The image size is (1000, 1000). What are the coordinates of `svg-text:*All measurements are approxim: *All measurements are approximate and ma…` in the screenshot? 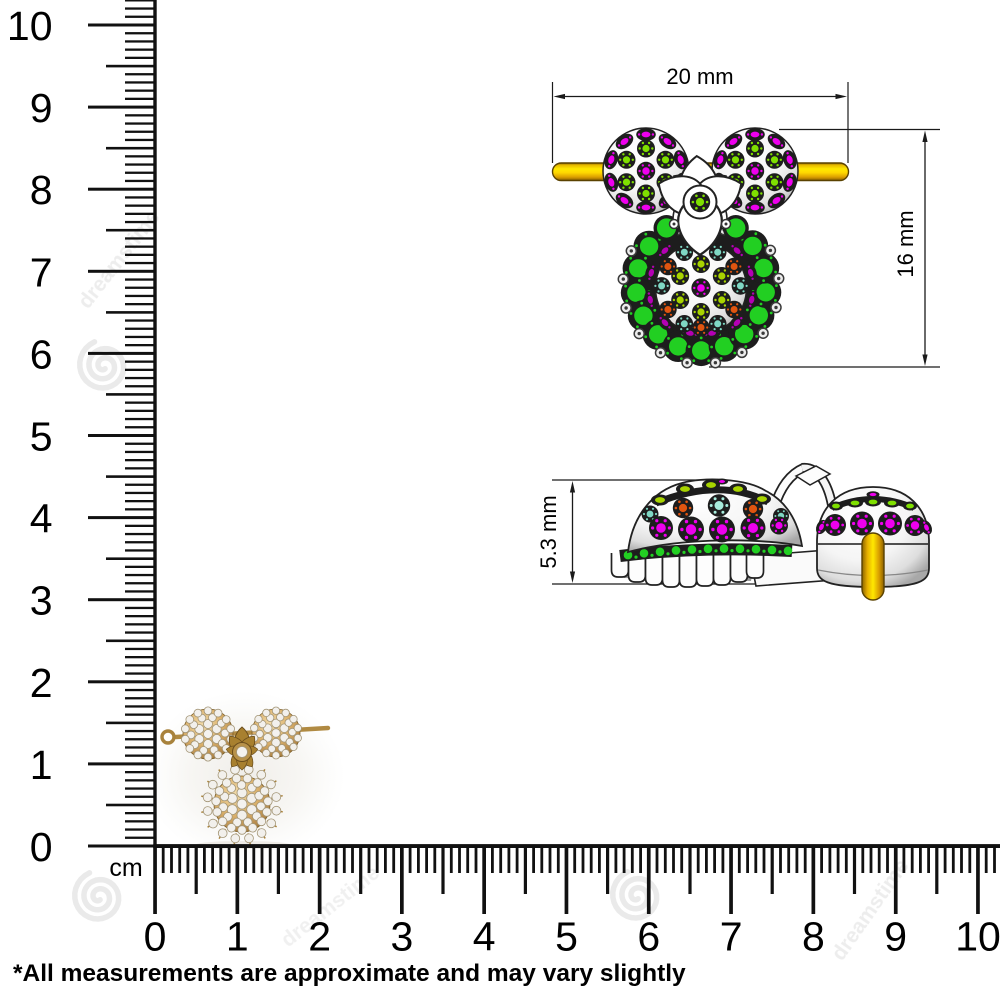 It's located at (349, 973).